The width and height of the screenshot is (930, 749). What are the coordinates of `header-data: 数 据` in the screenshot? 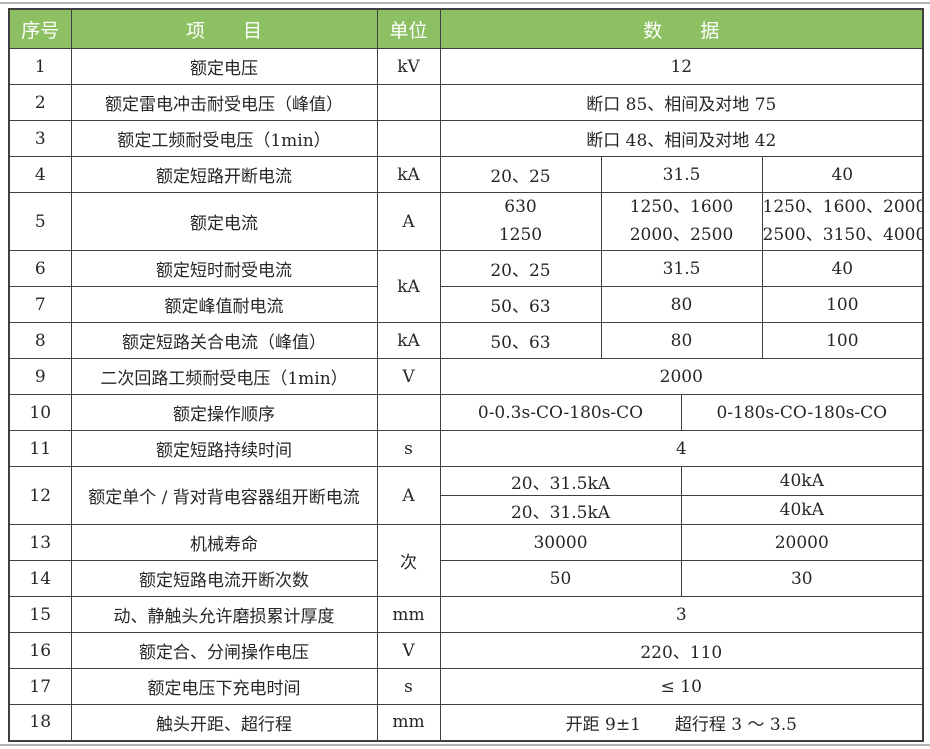 It's located at (681, 28).